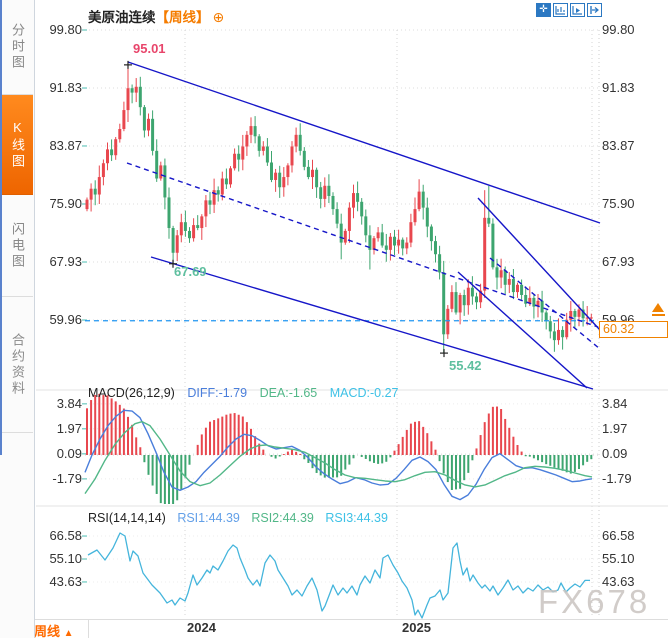 The width and height of the screenshot is (668, 638). Describe the element at coordinates (54, 631) in the screenshot. I see `period-selector: 周线 ▲` at that location.